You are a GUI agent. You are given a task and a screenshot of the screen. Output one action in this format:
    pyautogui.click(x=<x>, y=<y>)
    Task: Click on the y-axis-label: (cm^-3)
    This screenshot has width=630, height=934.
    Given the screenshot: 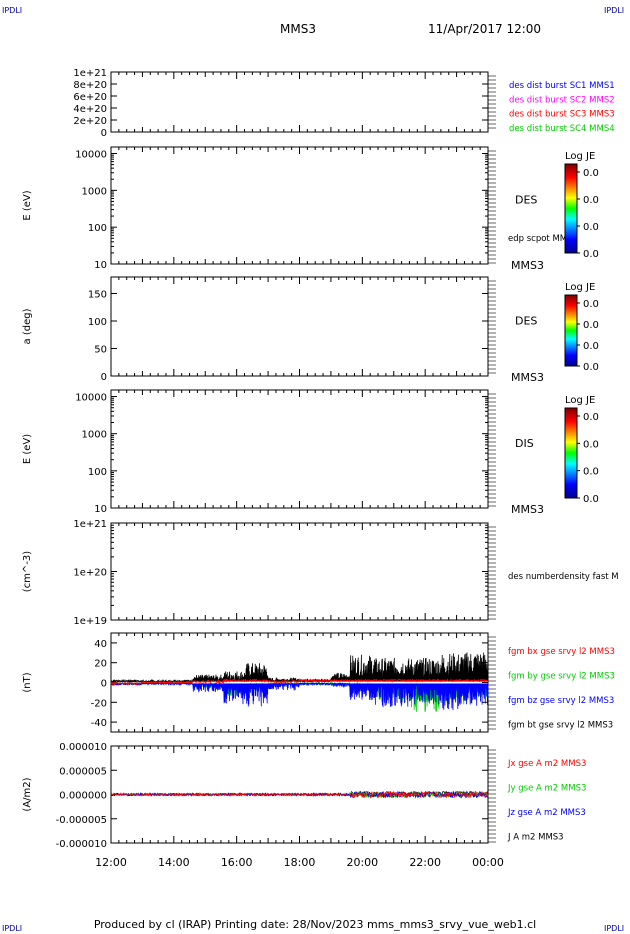 What is the action you would take?
    pyautogui.click(x=27, y=571)
    